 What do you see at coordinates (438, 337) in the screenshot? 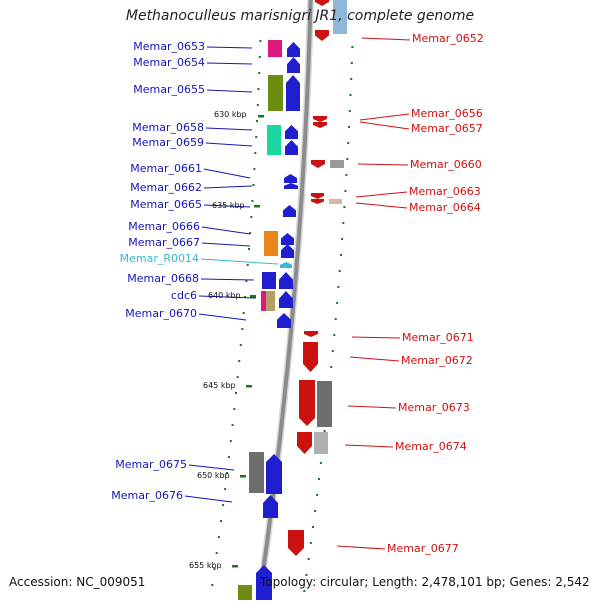
I see `gene-label-memar-0671: Memar_0671` at bounding box center [438, 337].